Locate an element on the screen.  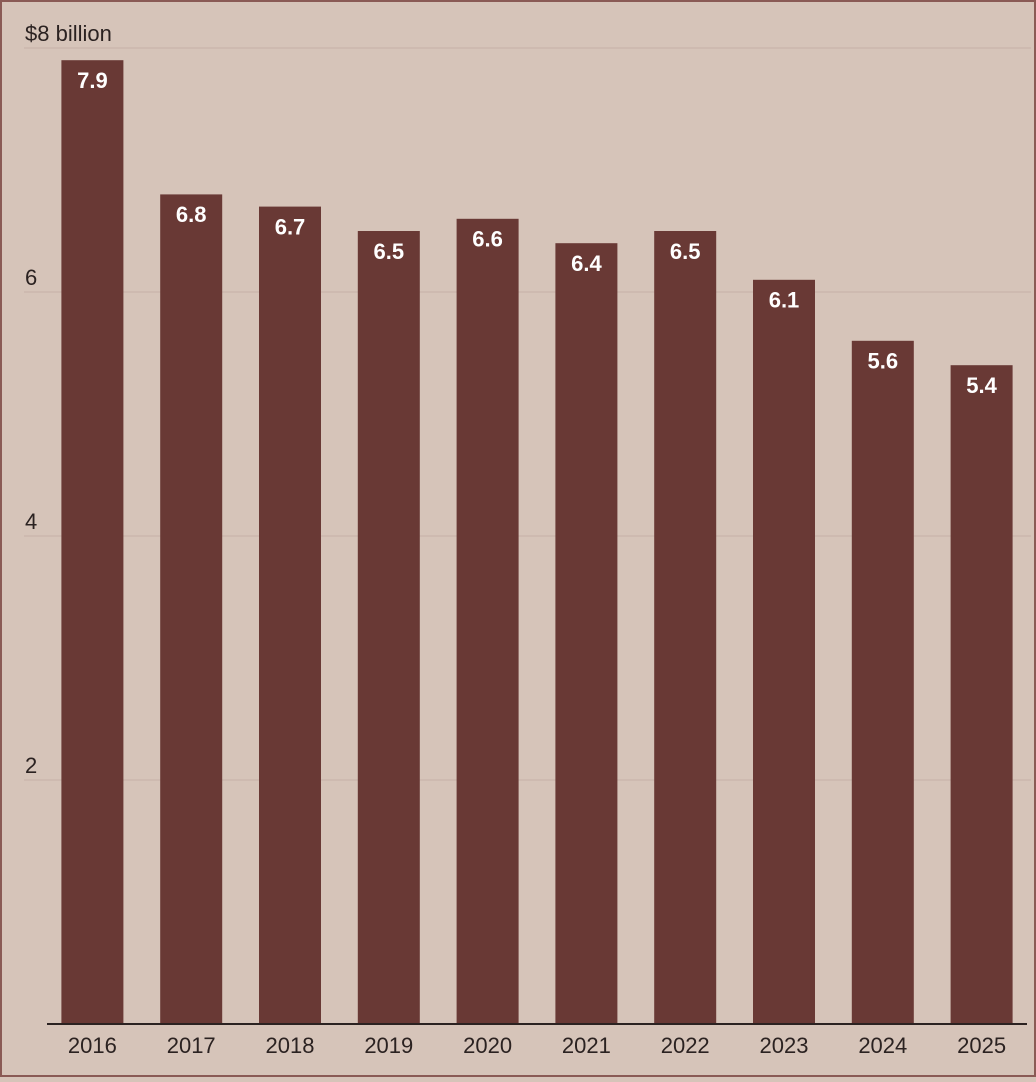
value-label: 6.8 is located at coordinates (191, 214).